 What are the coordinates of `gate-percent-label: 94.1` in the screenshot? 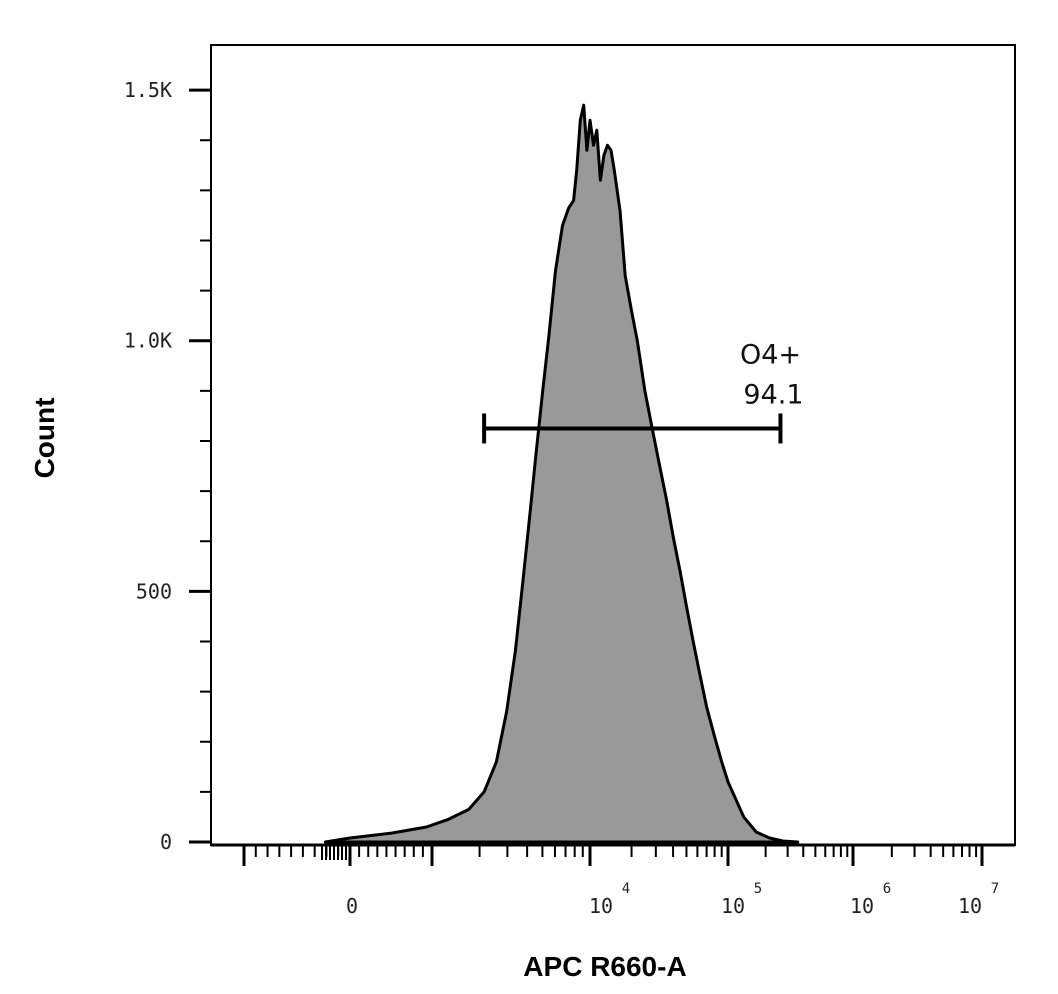 It's located at (773, 394).